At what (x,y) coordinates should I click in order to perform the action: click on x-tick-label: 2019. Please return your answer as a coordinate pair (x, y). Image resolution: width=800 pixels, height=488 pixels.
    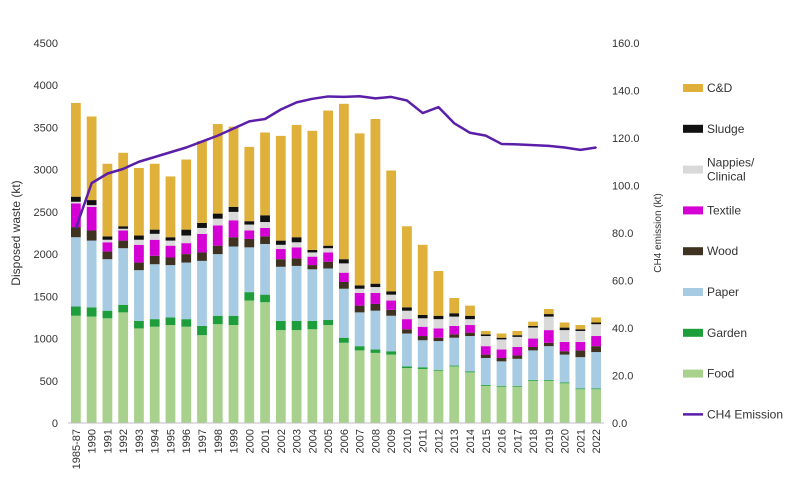
    Looking at the image, I should click on (550, 441).